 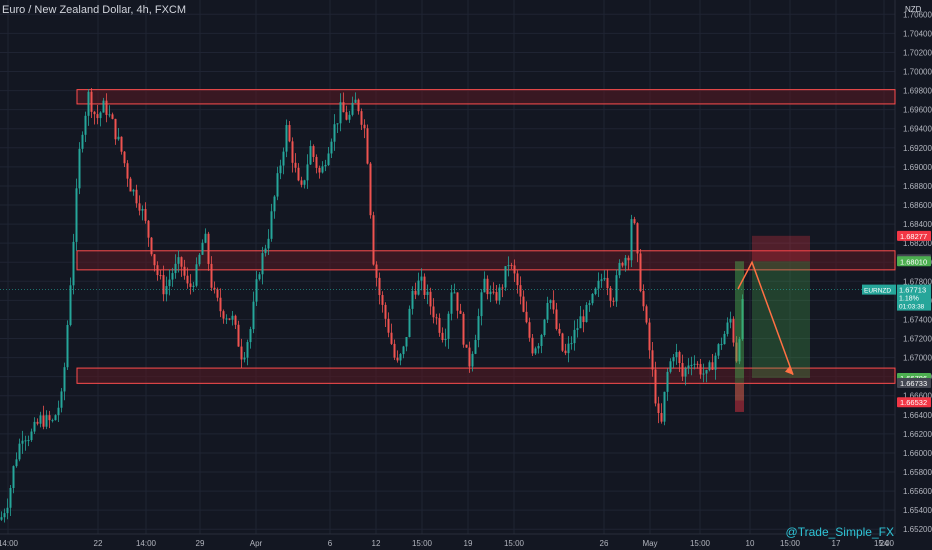 I want to click on y-tick-label: 1.69400, so click(x=917, y=129).